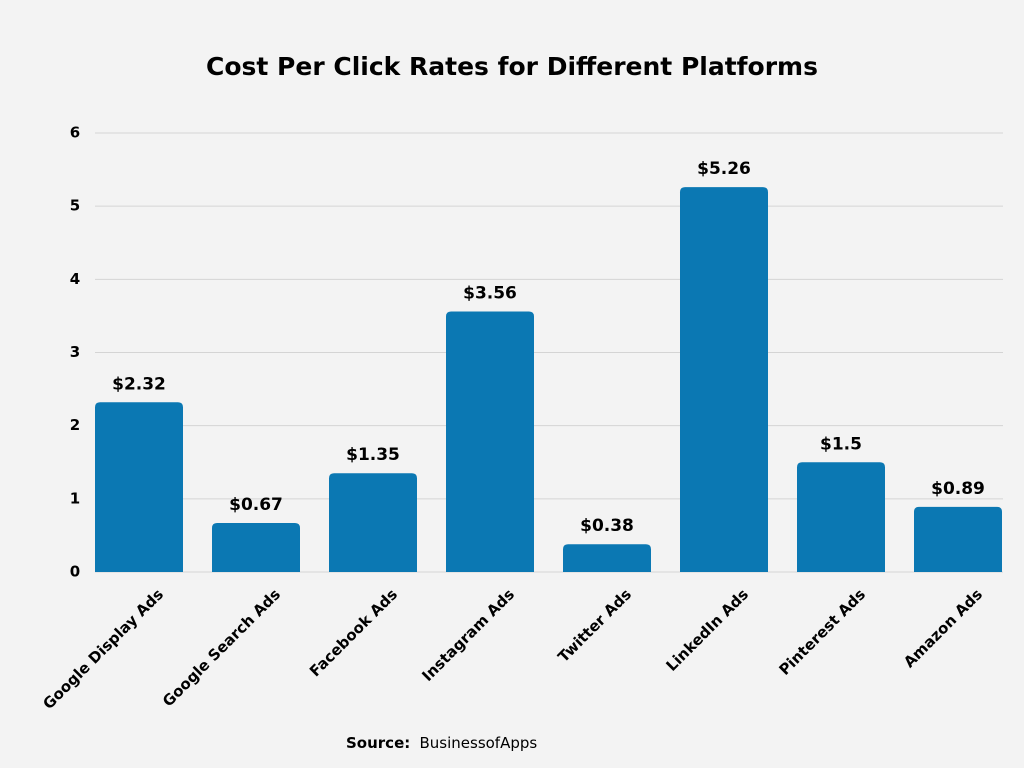 The width and height of the screenshot is (1024, 768). What do you see at coordinates (841, 444) in the screenshot?
I see `value-label: $1.5` at bounding box center [841, 444].